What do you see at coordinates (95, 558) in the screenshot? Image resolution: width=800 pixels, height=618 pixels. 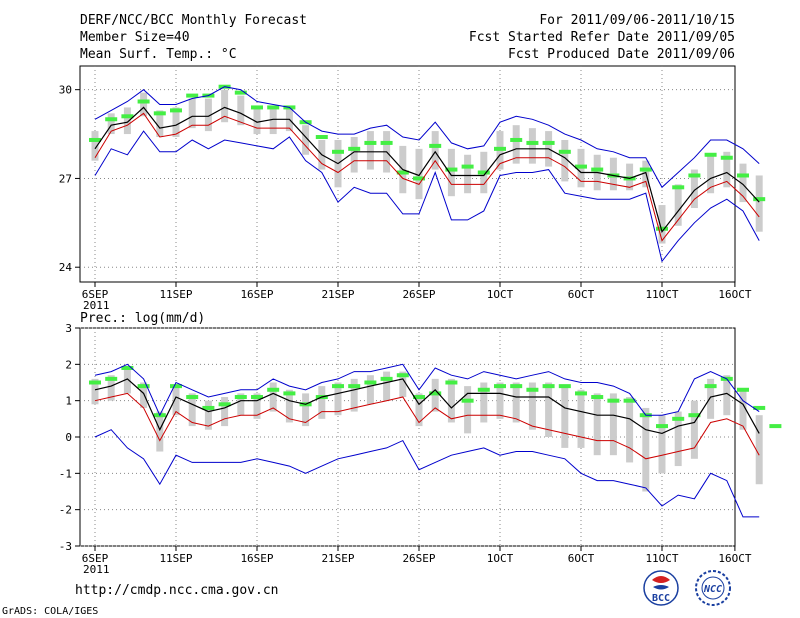 I see `x-tick-label: 6SEP` at bounding box center [95, 558].